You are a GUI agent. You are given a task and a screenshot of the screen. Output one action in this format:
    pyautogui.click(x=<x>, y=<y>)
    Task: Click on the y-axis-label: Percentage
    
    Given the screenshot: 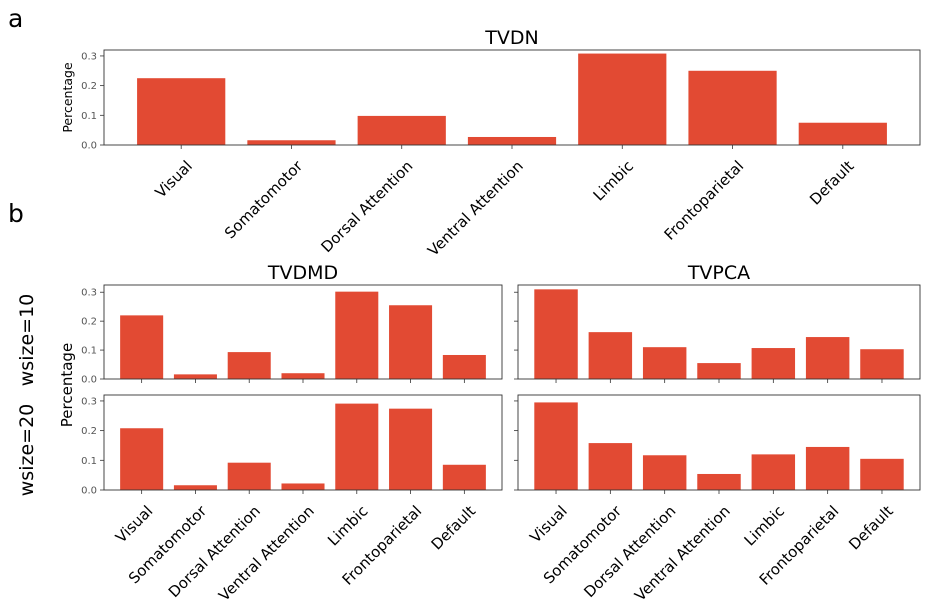 What is the action you would take?
    pyautogui.click(x=67, y=97)
    